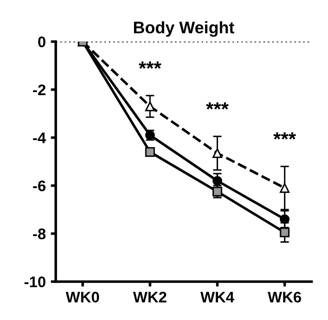 This screenshot has height=320, width=328. Describe the element at coordinates (39, 234) in the screenshot. I see `y-tick-label: -8` at that location.